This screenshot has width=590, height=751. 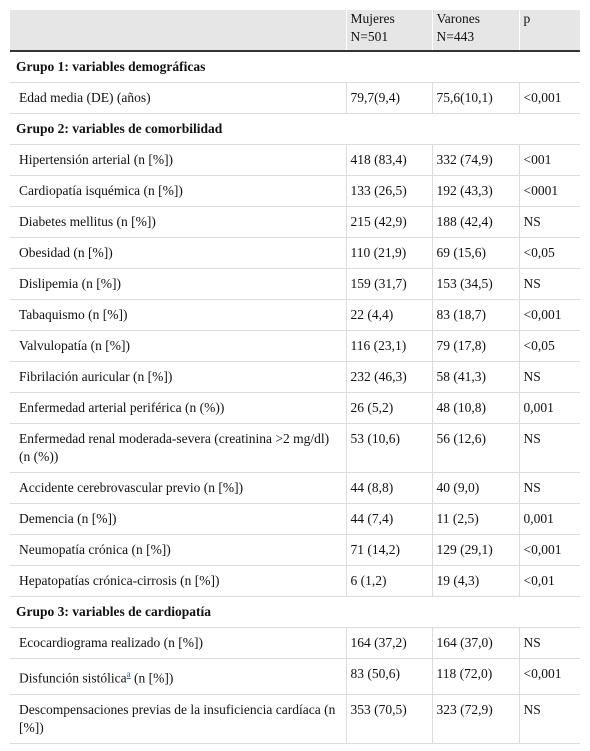 I want to click on variable-label: Ecocardiograma realizado (n [%]), so click(x=178, y=643).